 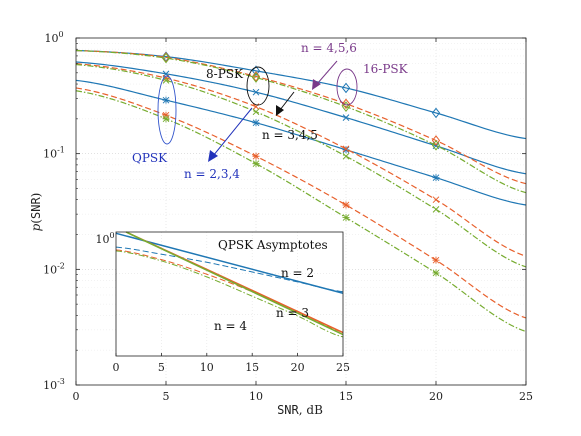 What do you see at coordinates (285, 103) in the screenshot?
I see `psk8-arrow` at bounding box center [285, 103].